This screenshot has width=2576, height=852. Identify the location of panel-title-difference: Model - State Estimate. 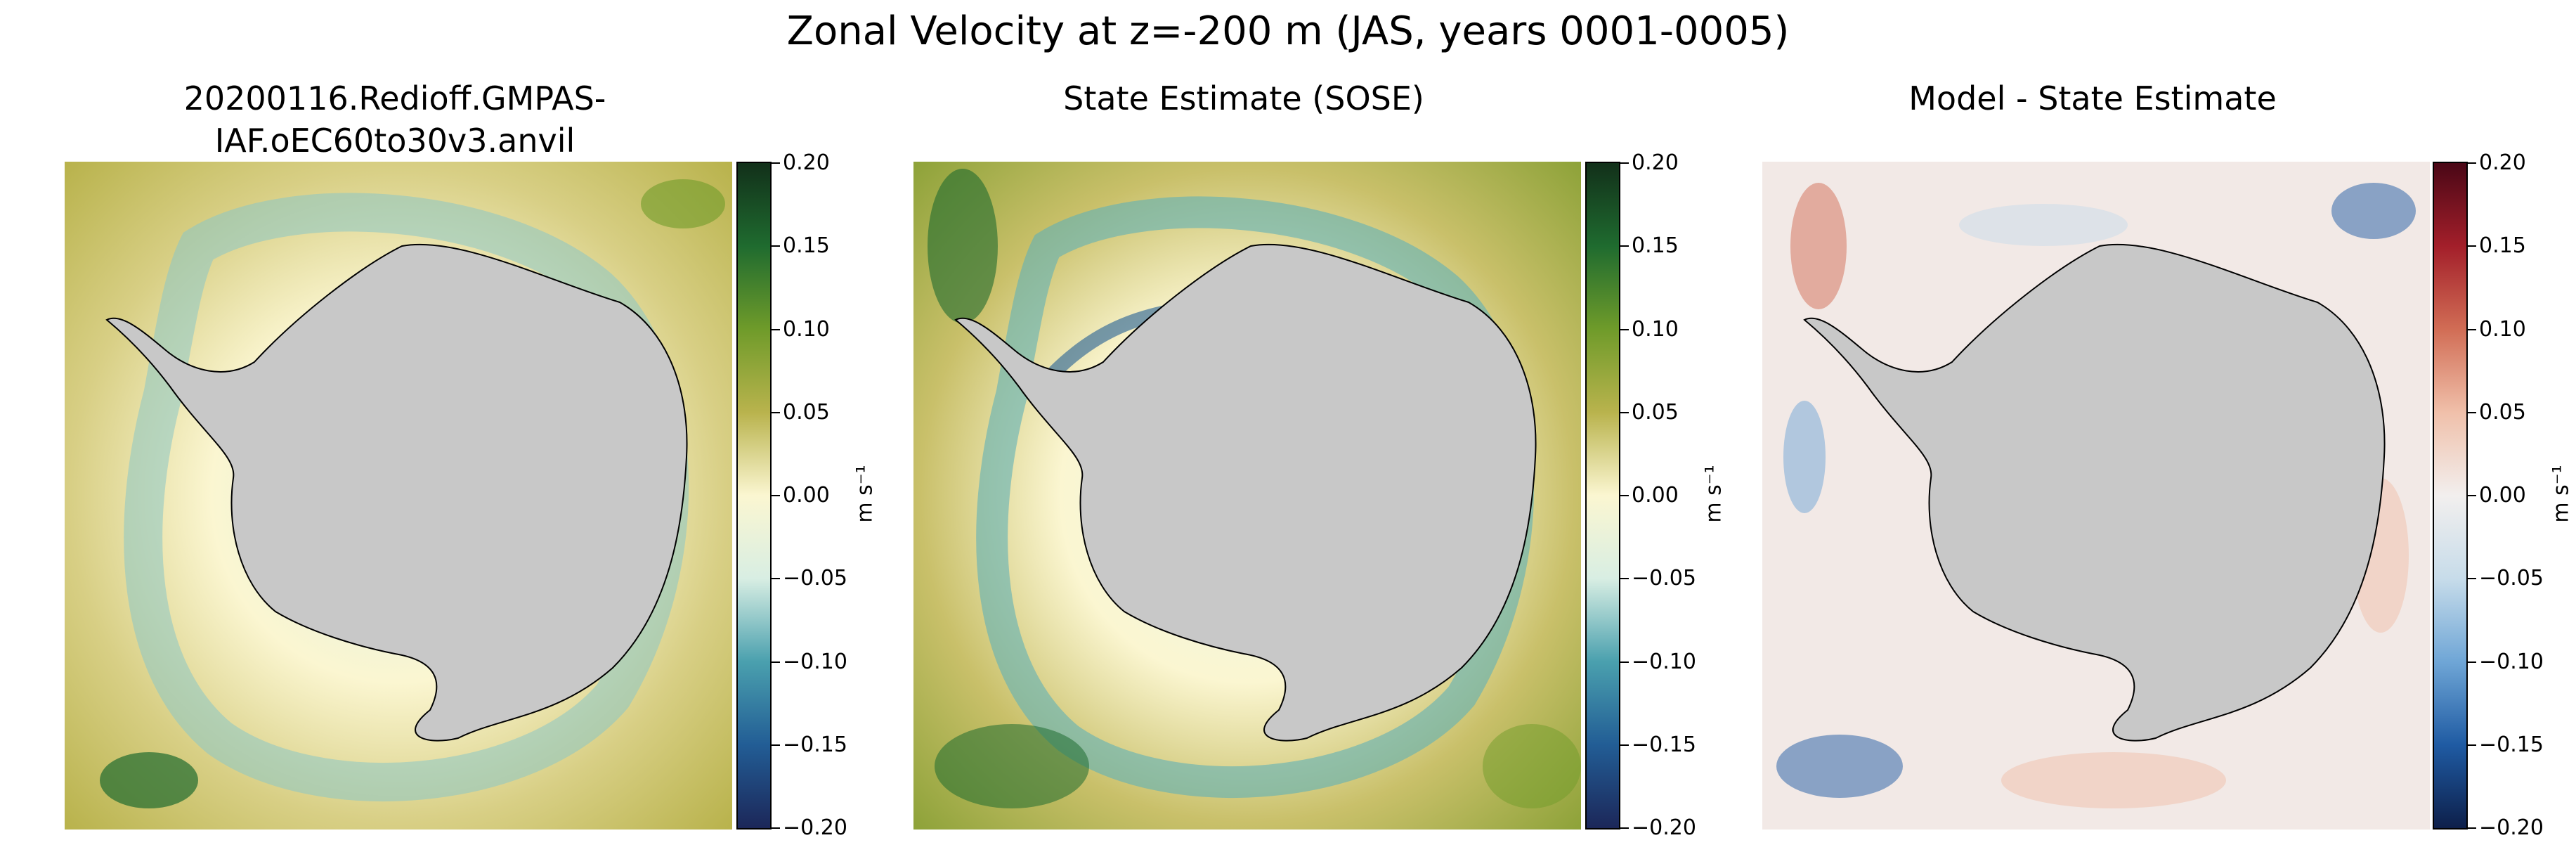
(2092, 98).